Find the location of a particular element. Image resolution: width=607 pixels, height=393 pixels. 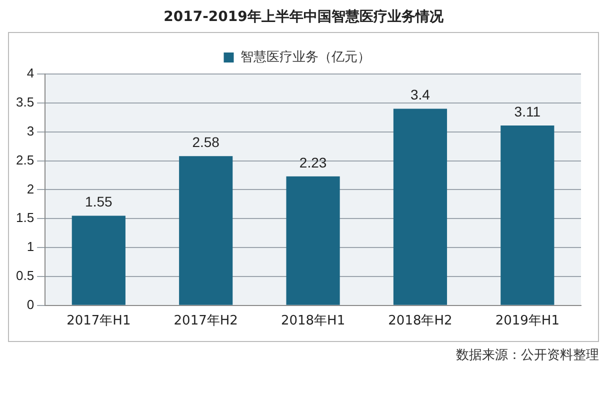

x-tick-label: 2017年H1 is located at coordinates (98, 321).